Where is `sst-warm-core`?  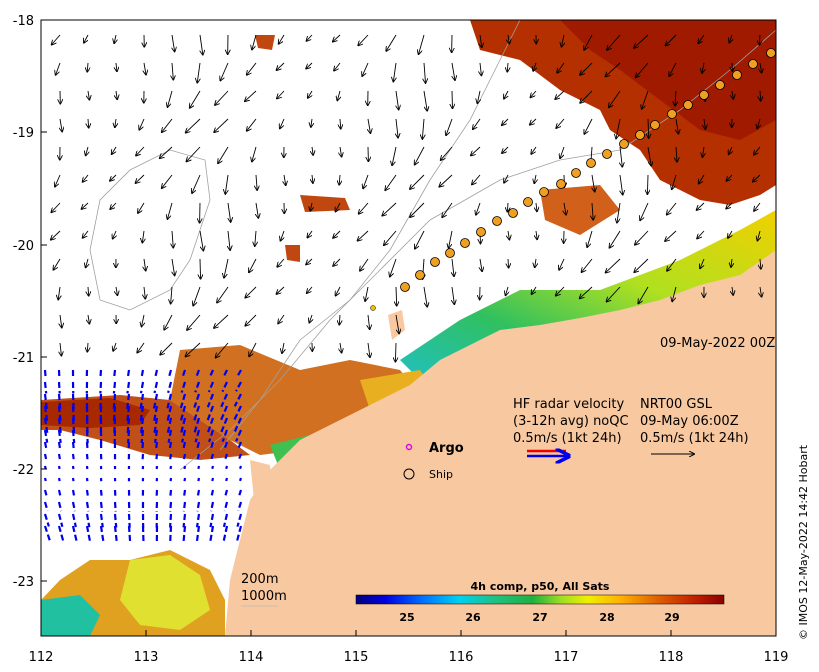
sst-warm-core is located at coordinates (668, 80).